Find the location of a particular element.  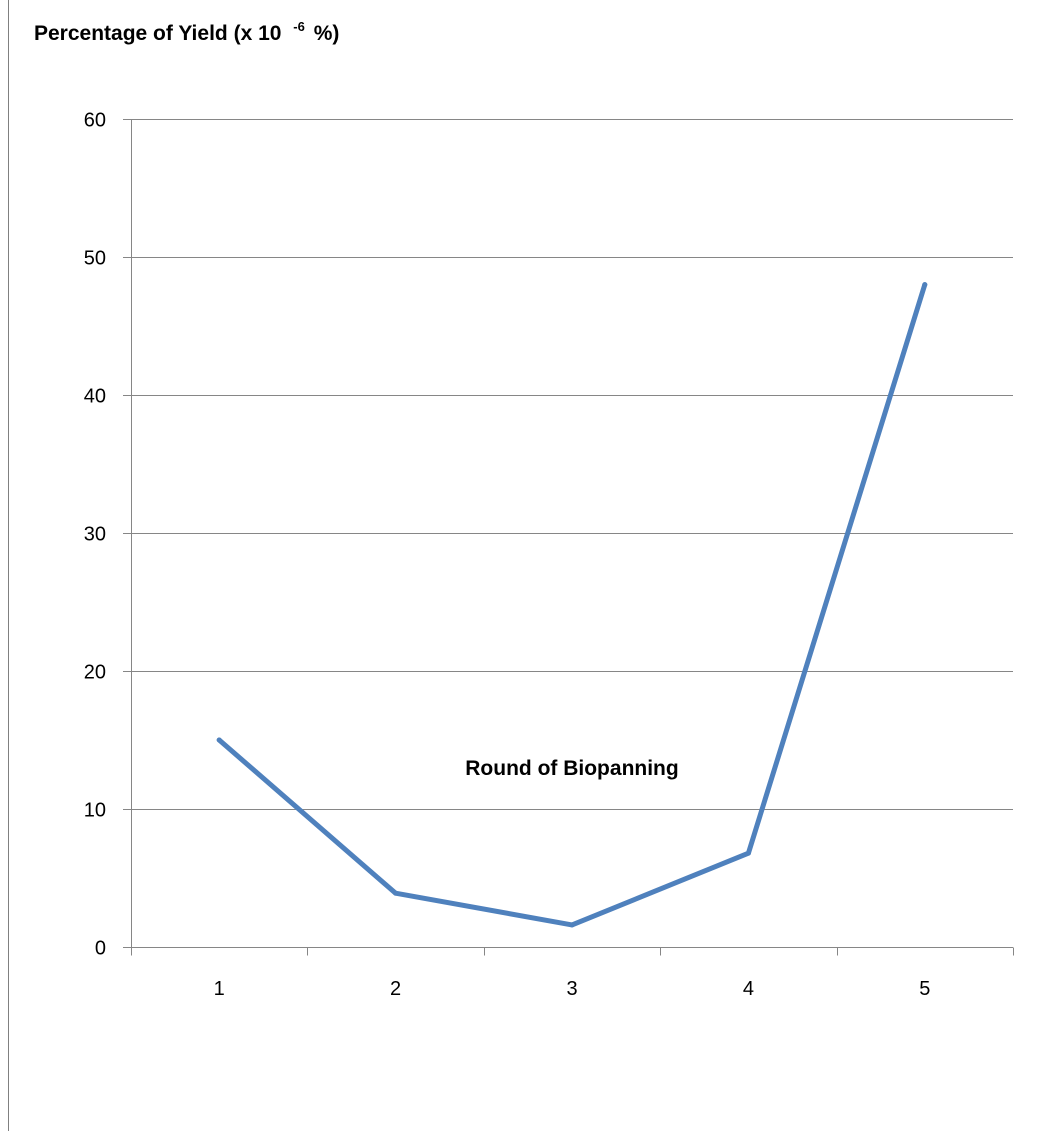

y-tick-label: 30 is located at coordinates (95, 535).